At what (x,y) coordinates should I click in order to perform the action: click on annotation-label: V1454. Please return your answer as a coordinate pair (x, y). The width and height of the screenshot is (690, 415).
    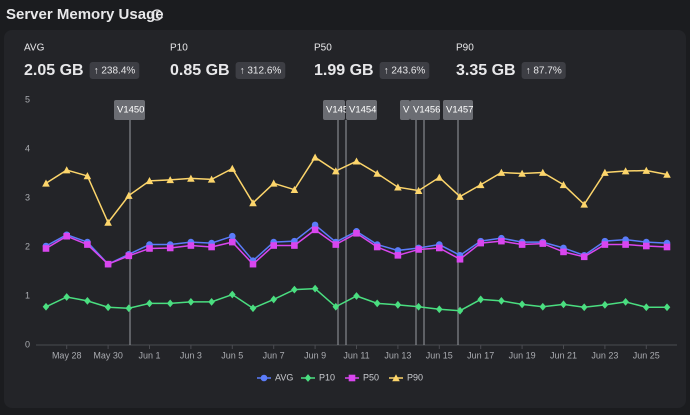
    Looking at the image, I should click on (362, 110).